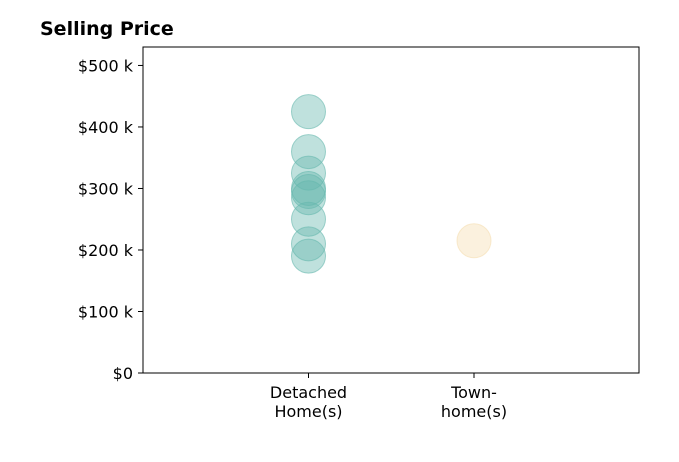  Describe the element at coordinates (106, 188) in the screenshot. I see `y-tick-label: $300 k` at that location.